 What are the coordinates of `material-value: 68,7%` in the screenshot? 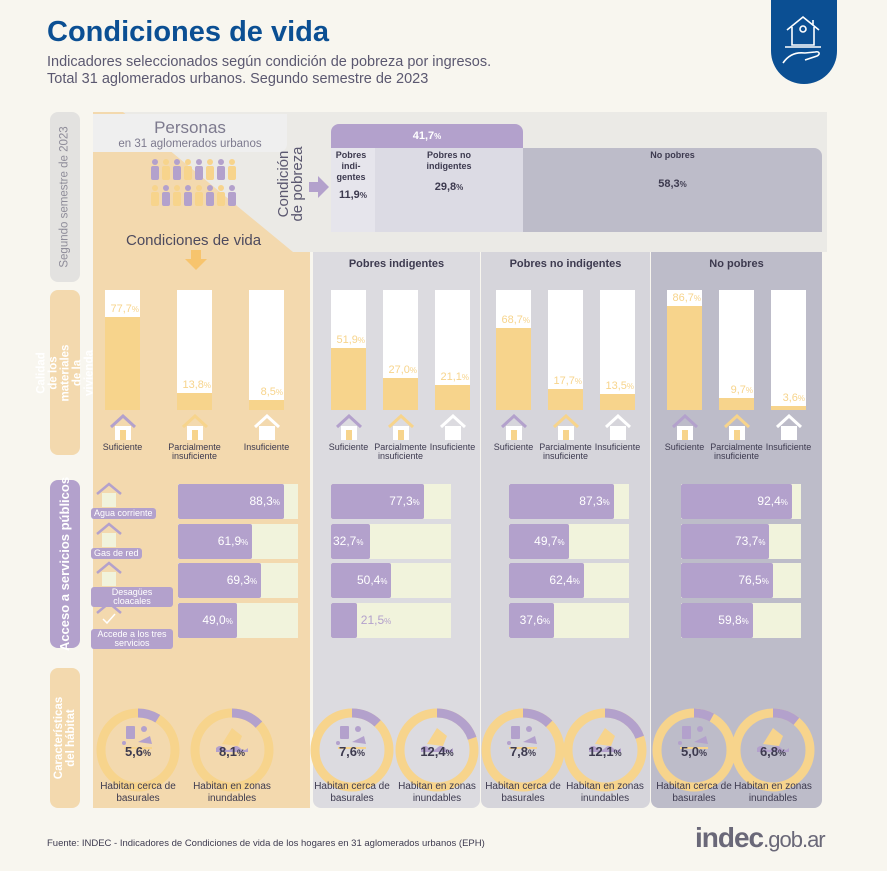 It's located at (515, 319).